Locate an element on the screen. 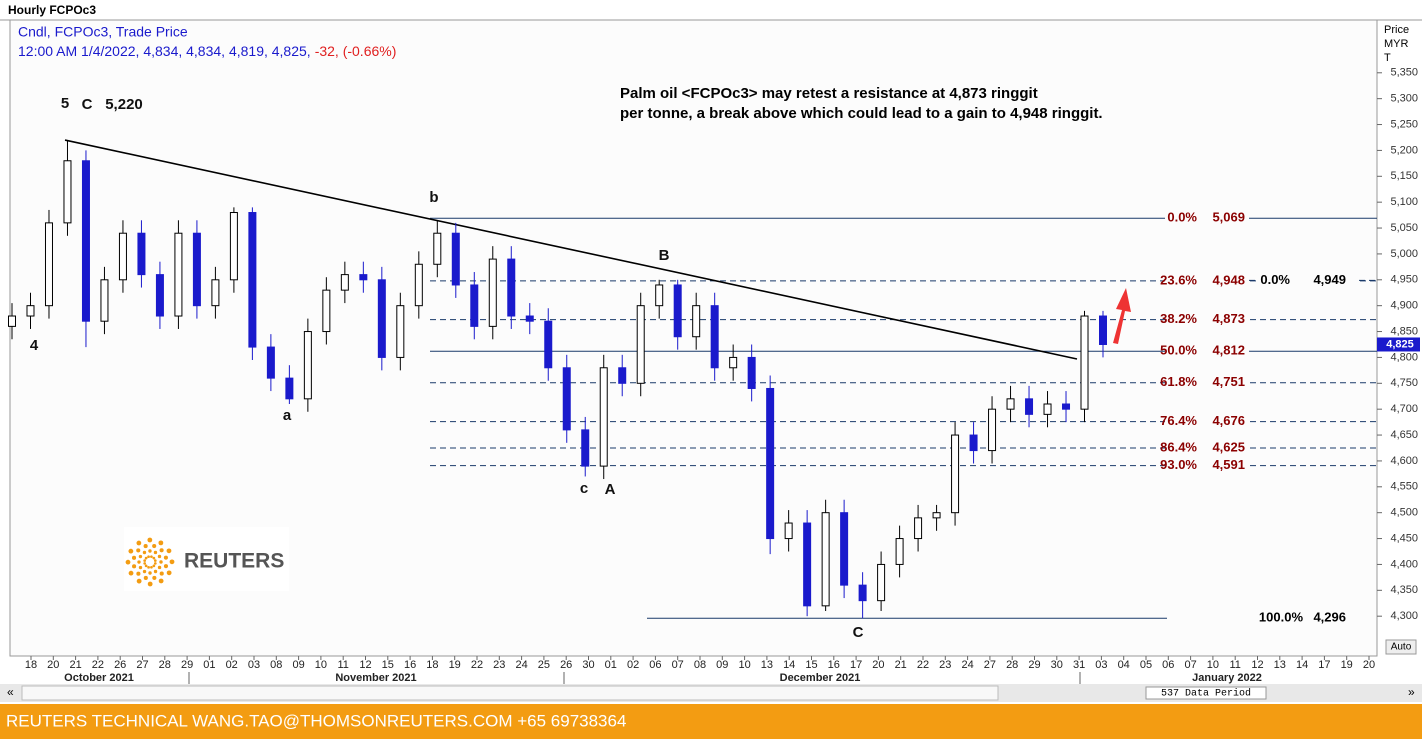 This screenshot has height=739, width=1422. month-label: January 2022 is located at coordinates (1227, 678).